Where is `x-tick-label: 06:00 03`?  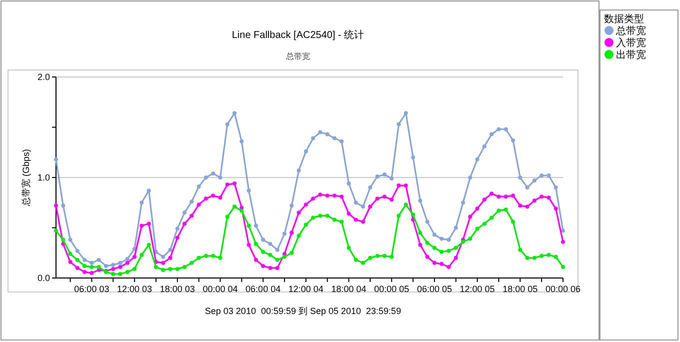
x-tick-label: 06:00 03 is located at coordinates (92, 289).